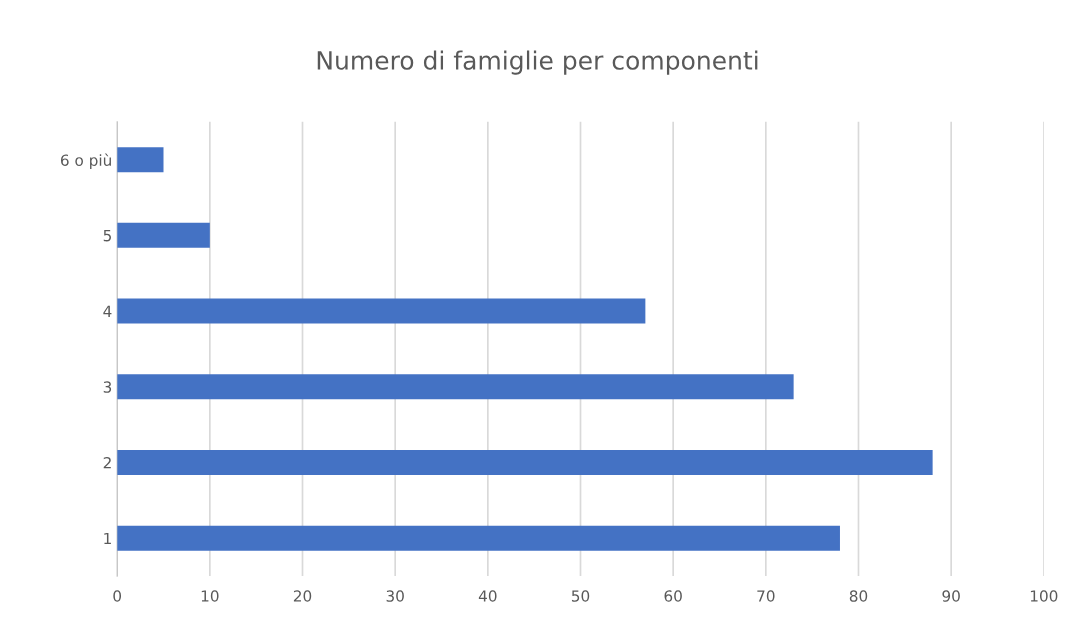 This screenshot has width=1075, height=631. Describe the element at coordinates (858, 596) in the screenshot. I see `x-tick-label: 80` at that location.